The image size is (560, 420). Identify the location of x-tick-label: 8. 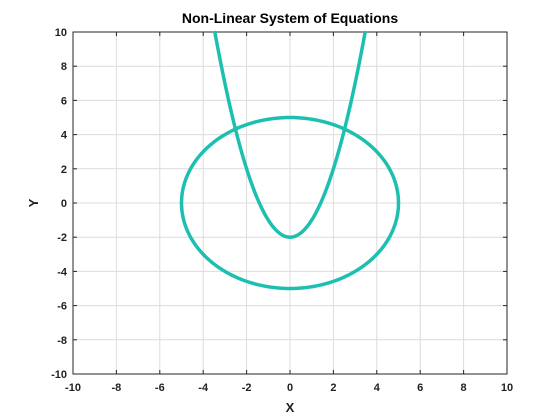
(464, 388).